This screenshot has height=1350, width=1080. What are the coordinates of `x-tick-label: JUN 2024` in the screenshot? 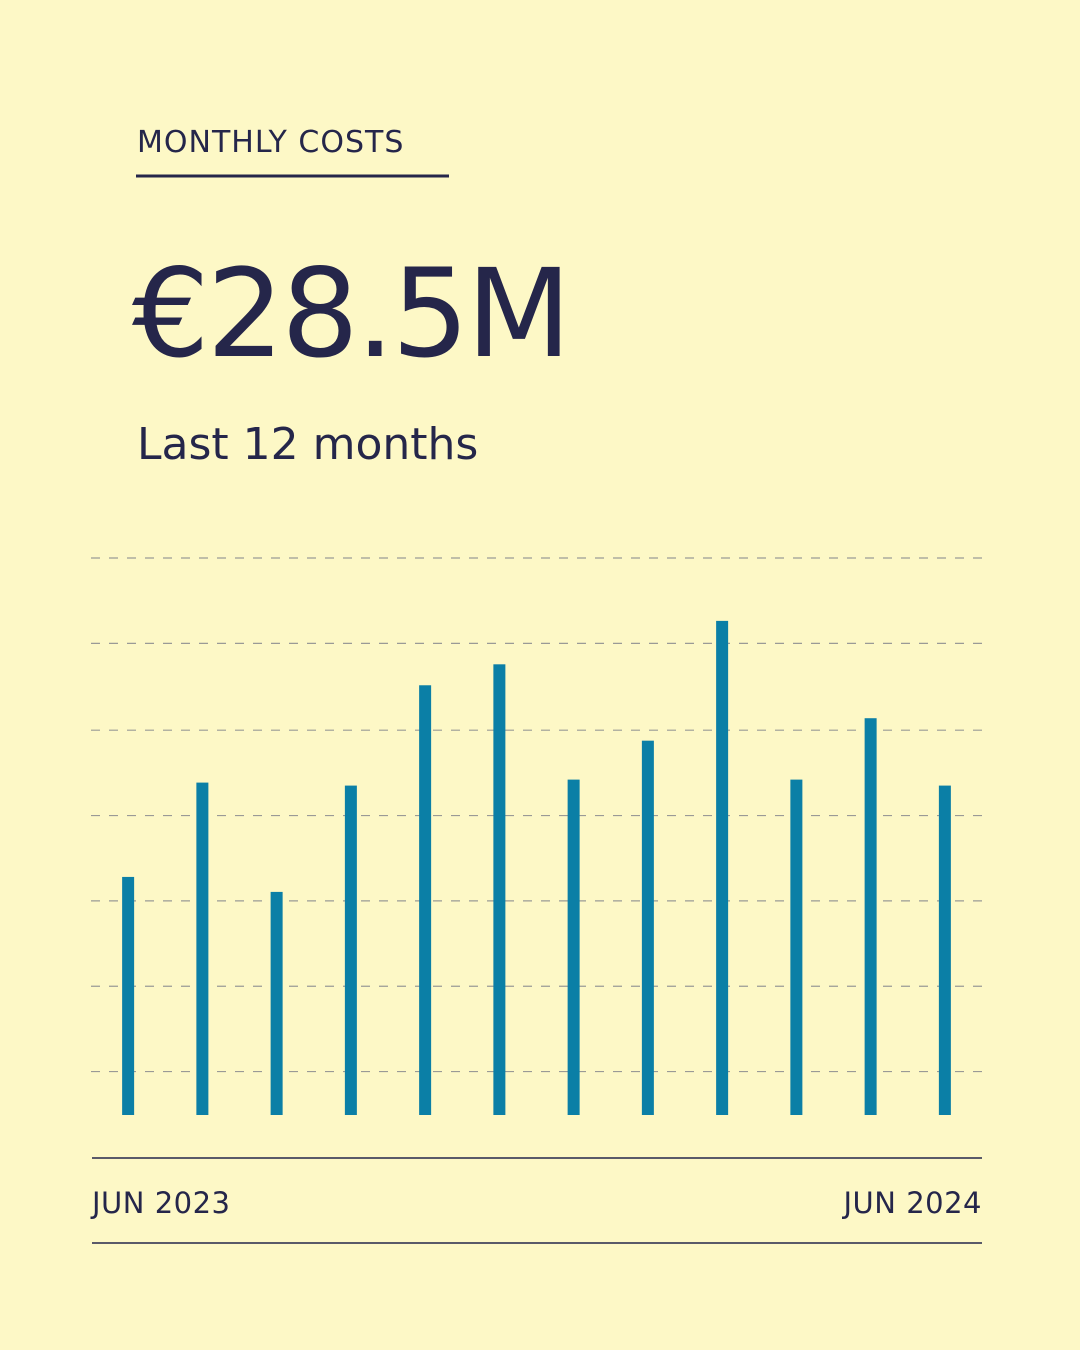 It's located at (912, 1203).